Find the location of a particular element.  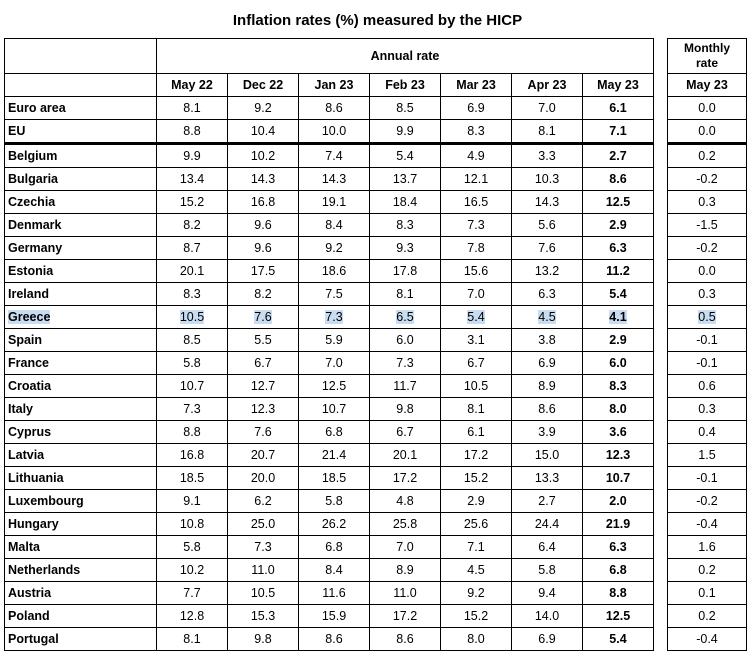

value-text: 3.3 is located at coordinates (547, 156).